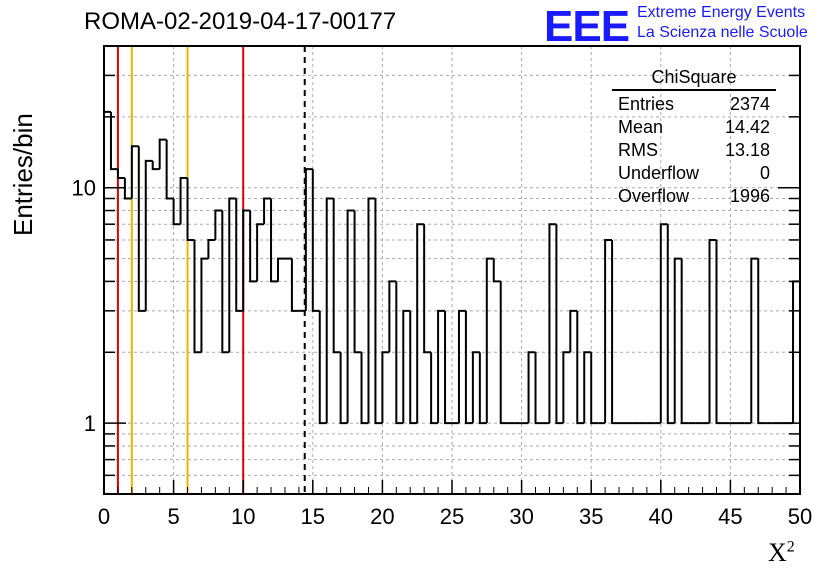 The image size is (836, 572). Describe the element at coordinates (659, 173) in the screenshot. I see `stat-label: Underflow` at that location.